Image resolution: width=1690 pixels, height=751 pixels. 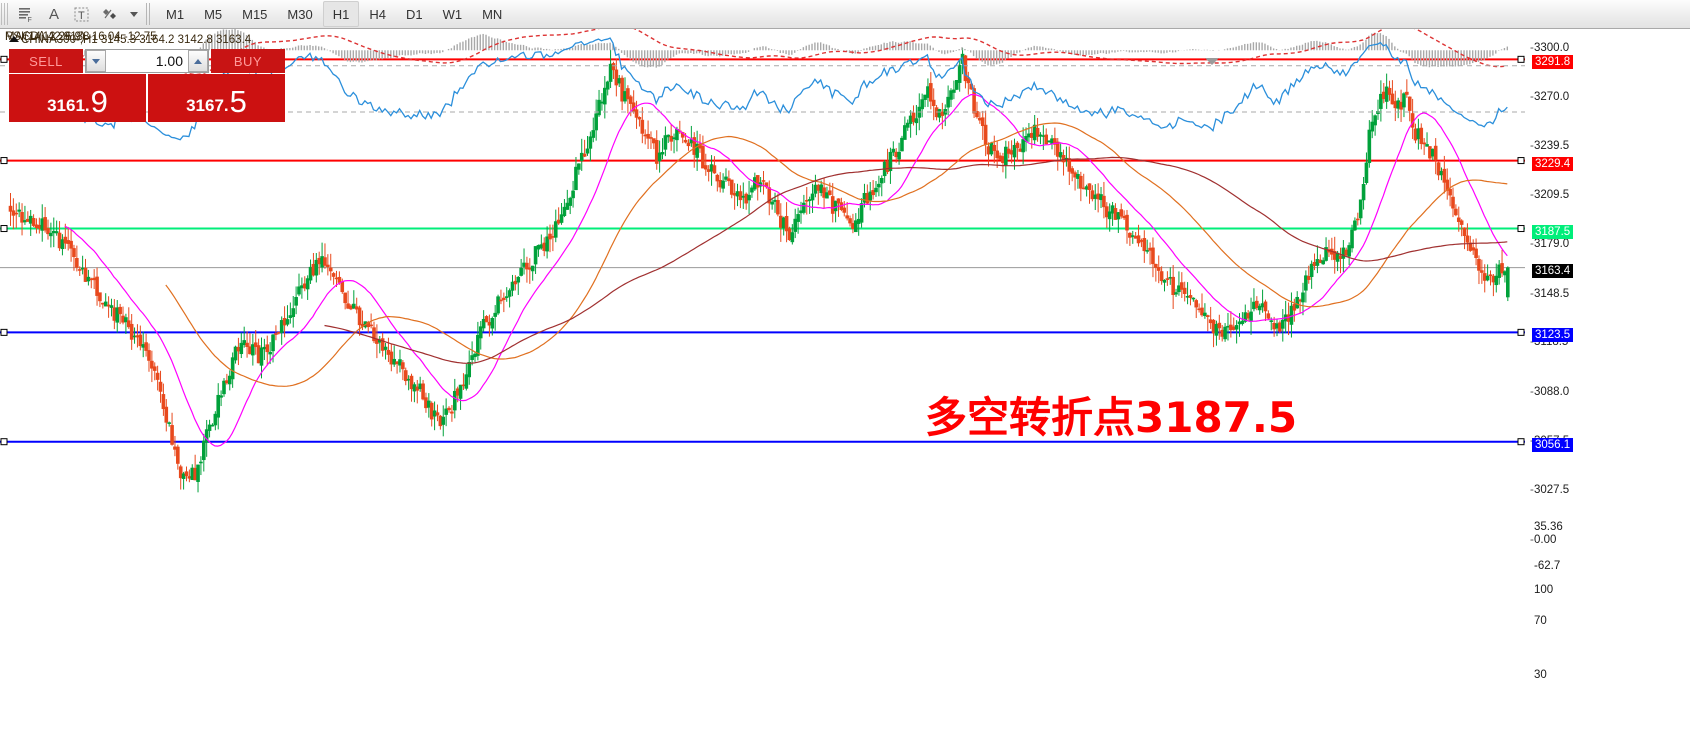 What do you see at coordinates (213, 14) in the screenshot?
I see `timeframe-m5: M5` at bounding box center [213, 14].